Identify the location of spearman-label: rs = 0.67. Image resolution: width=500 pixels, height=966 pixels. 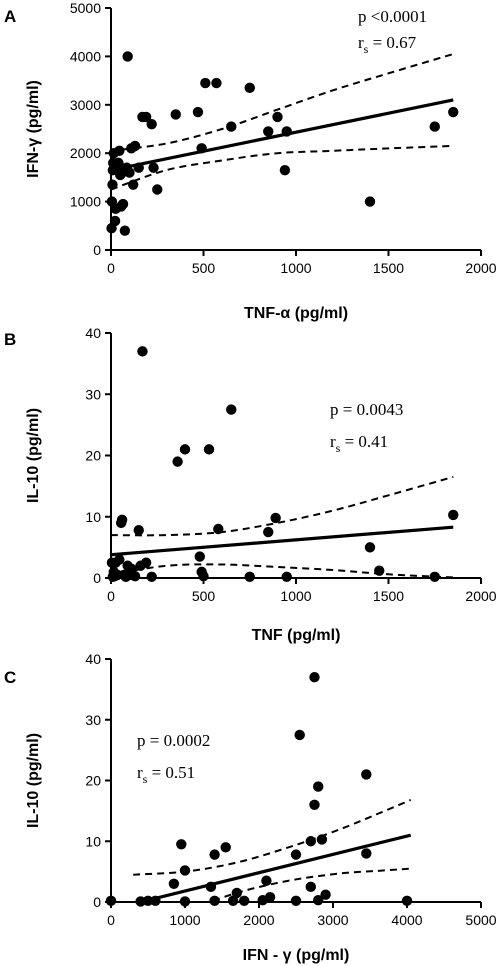
(387, 44).